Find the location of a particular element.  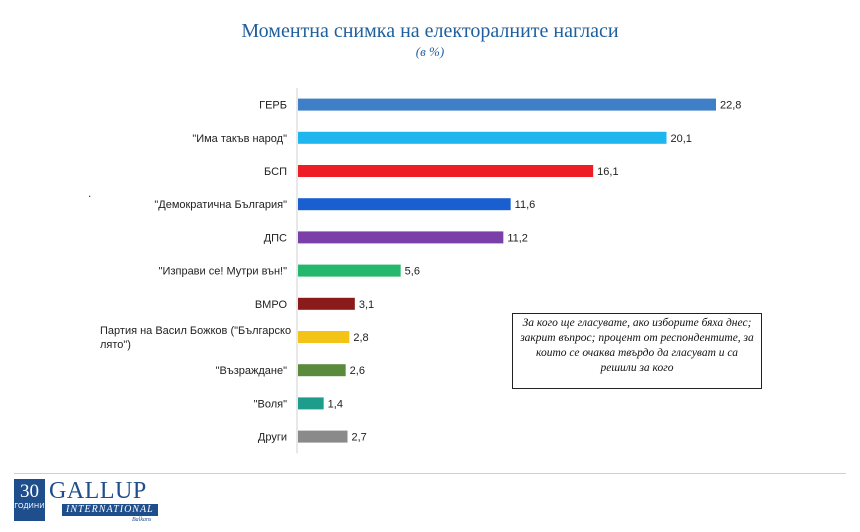

footer-divider is located at coordinates (430, 473).